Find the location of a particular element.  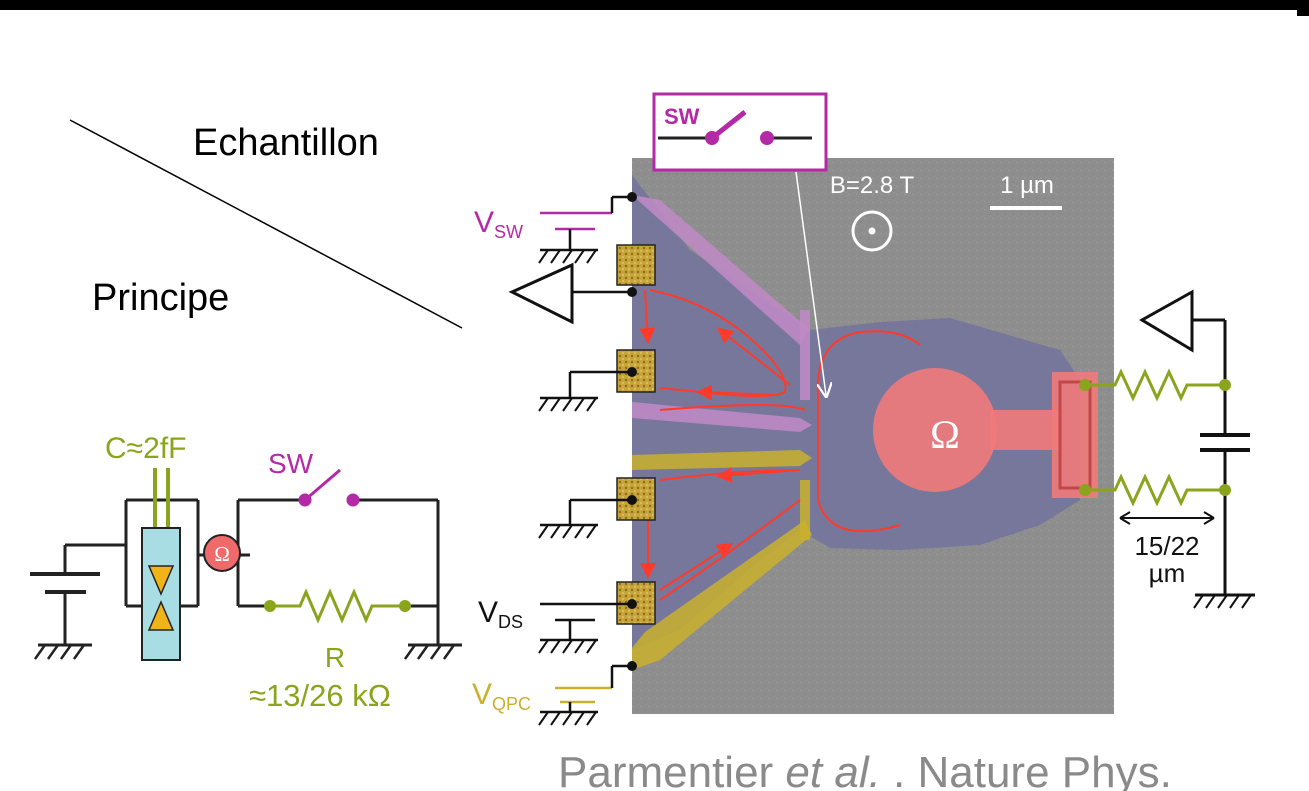

row-label: Principe is located at coordinates (160, 298).